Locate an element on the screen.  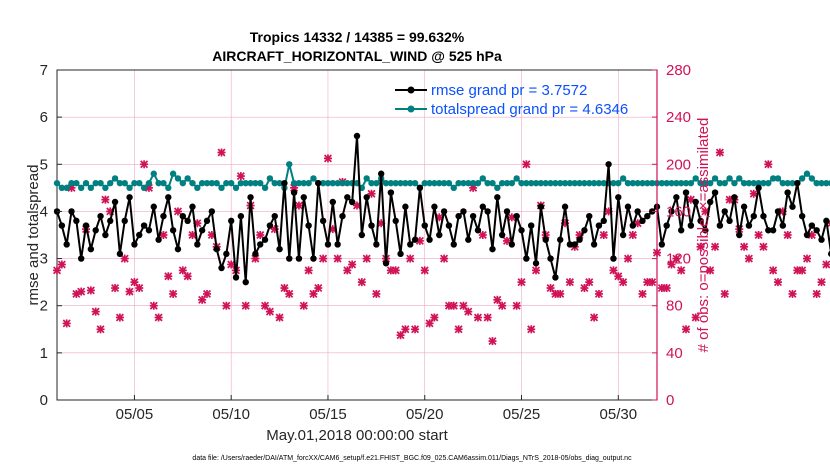
y-axis-left: 0 1 2 3 4 5 6 7 is located at coordinates (51, 235).